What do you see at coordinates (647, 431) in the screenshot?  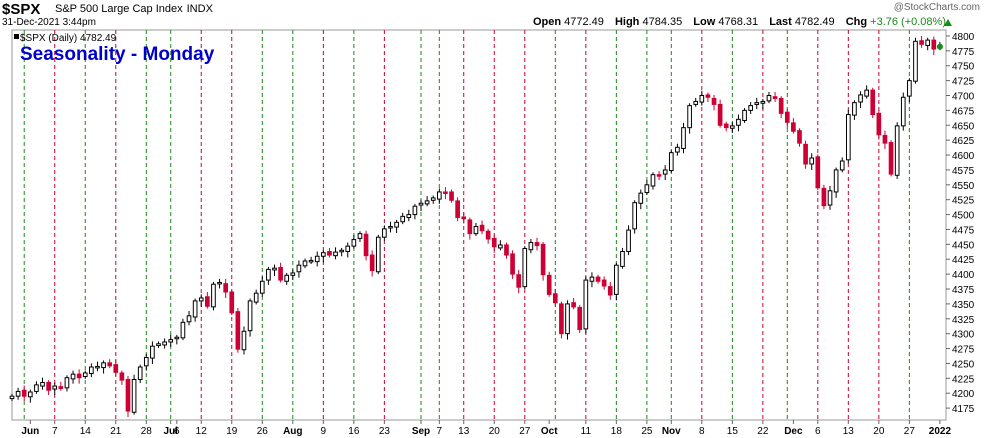 I see `x-tick-label: 25` at bounding box center [647, 431].